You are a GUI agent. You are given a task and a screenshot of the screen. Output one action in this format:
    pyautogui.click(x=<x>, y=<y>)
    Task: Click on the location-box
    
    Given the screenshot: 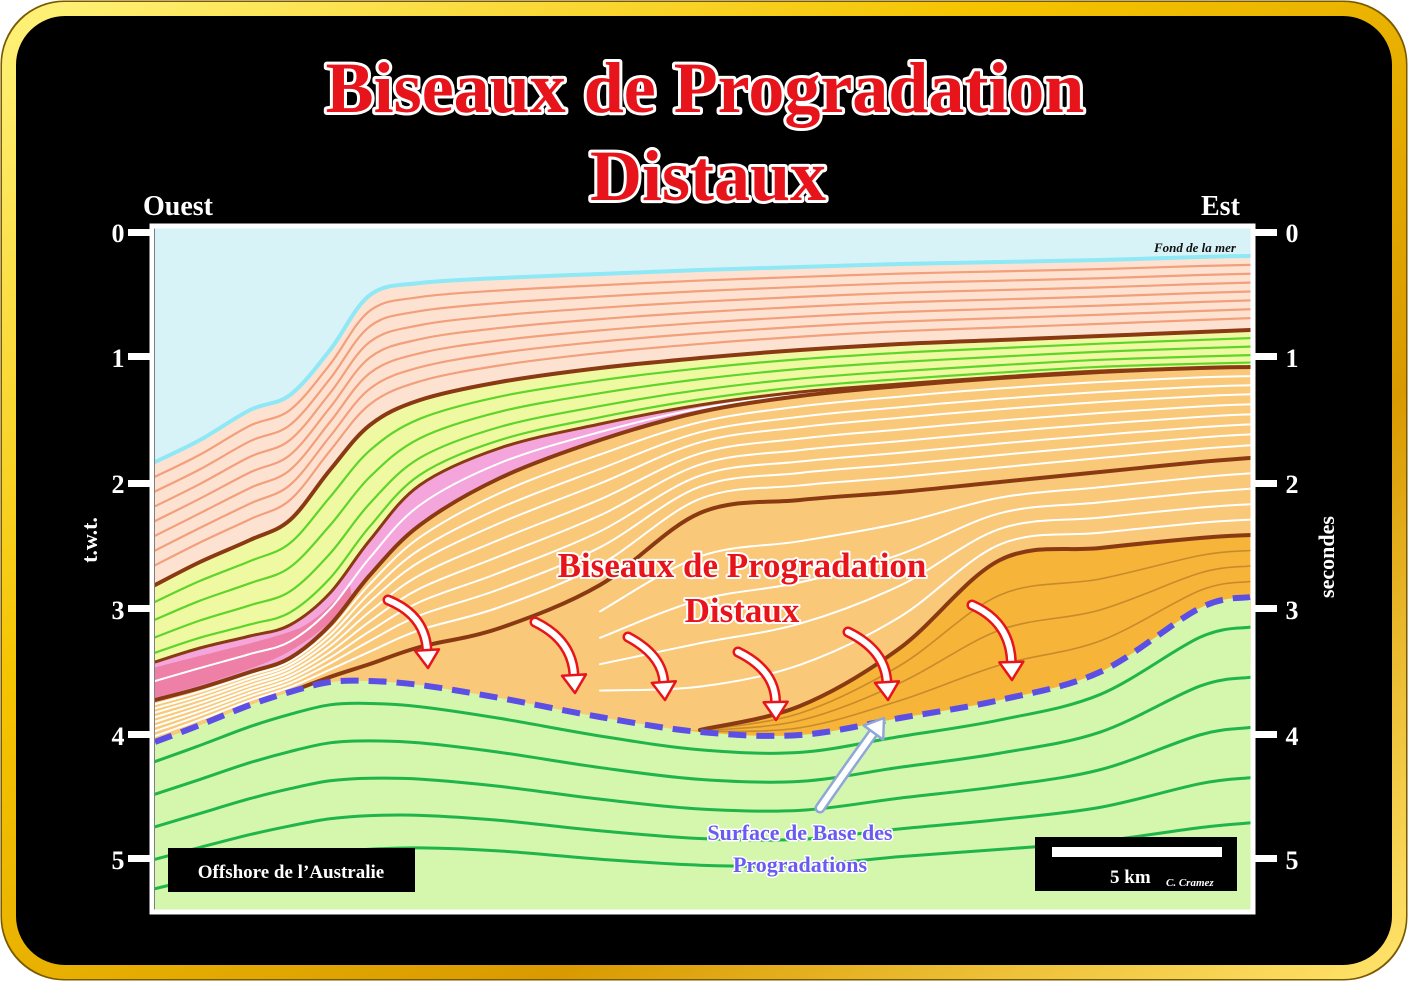 What is the action you would take?
    pyautogui.click(x=291, y=870)
    